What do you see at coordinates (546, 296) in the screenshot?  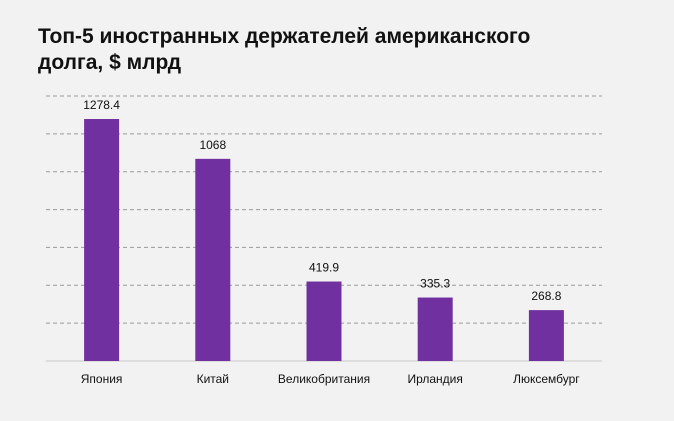 I see `data-label-5: 268.8` at bounding box center [546, 296].